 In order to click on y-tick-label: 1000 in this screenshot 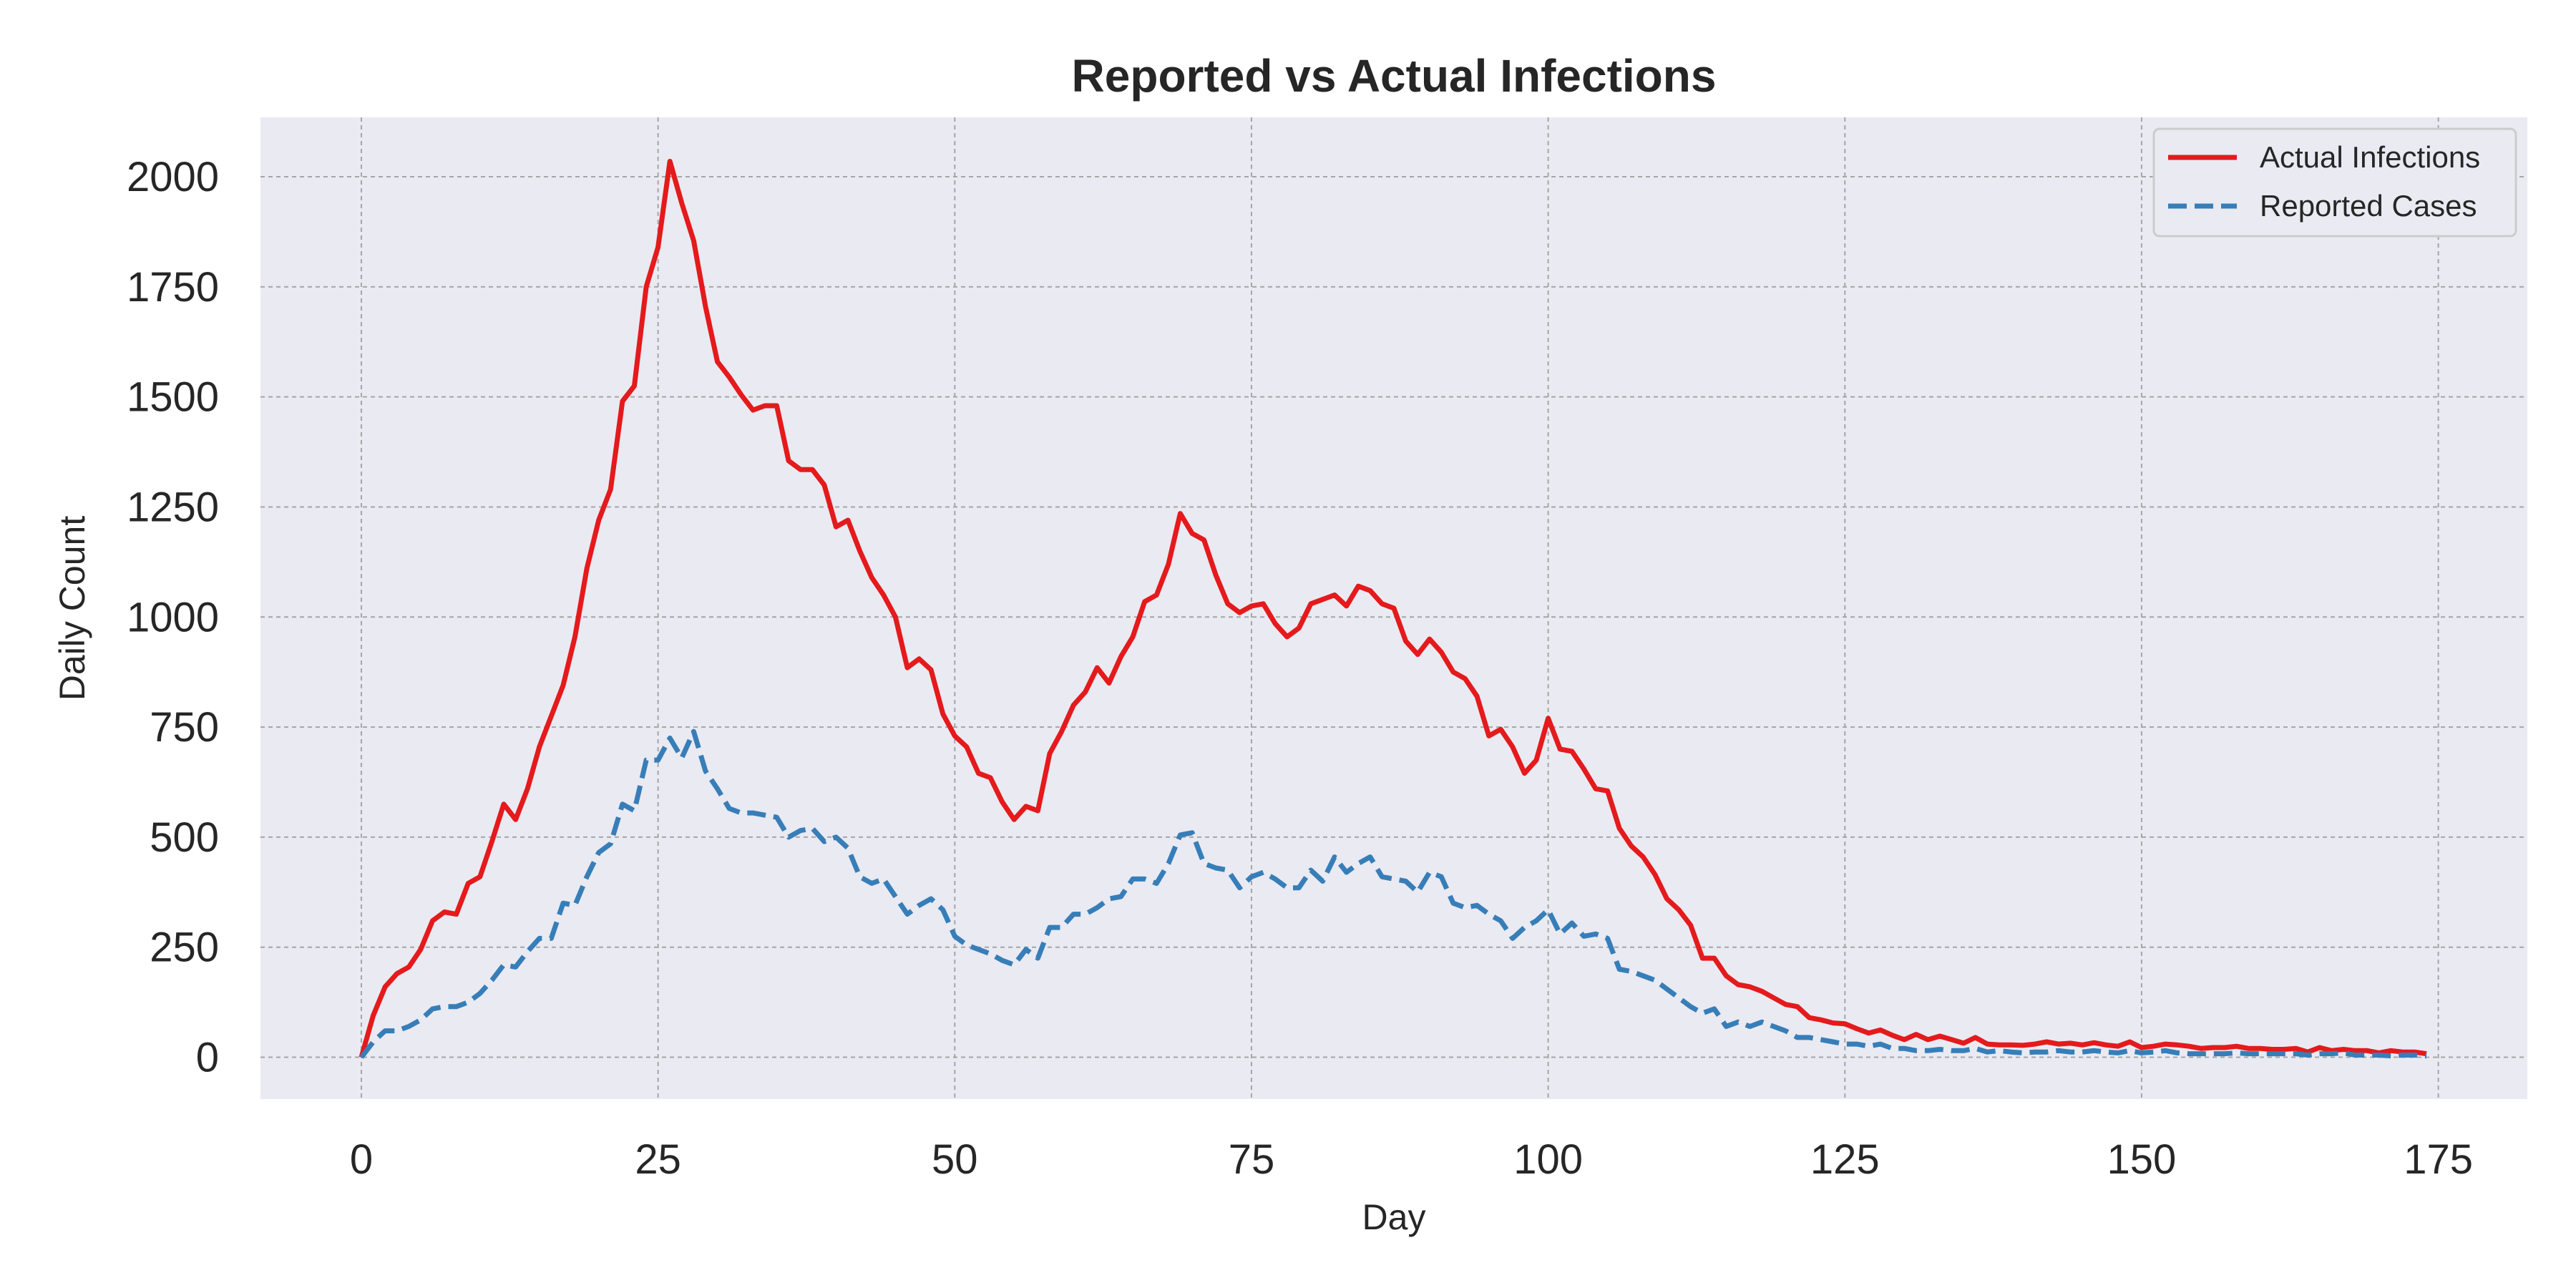, I will do `click(173, 617)`.